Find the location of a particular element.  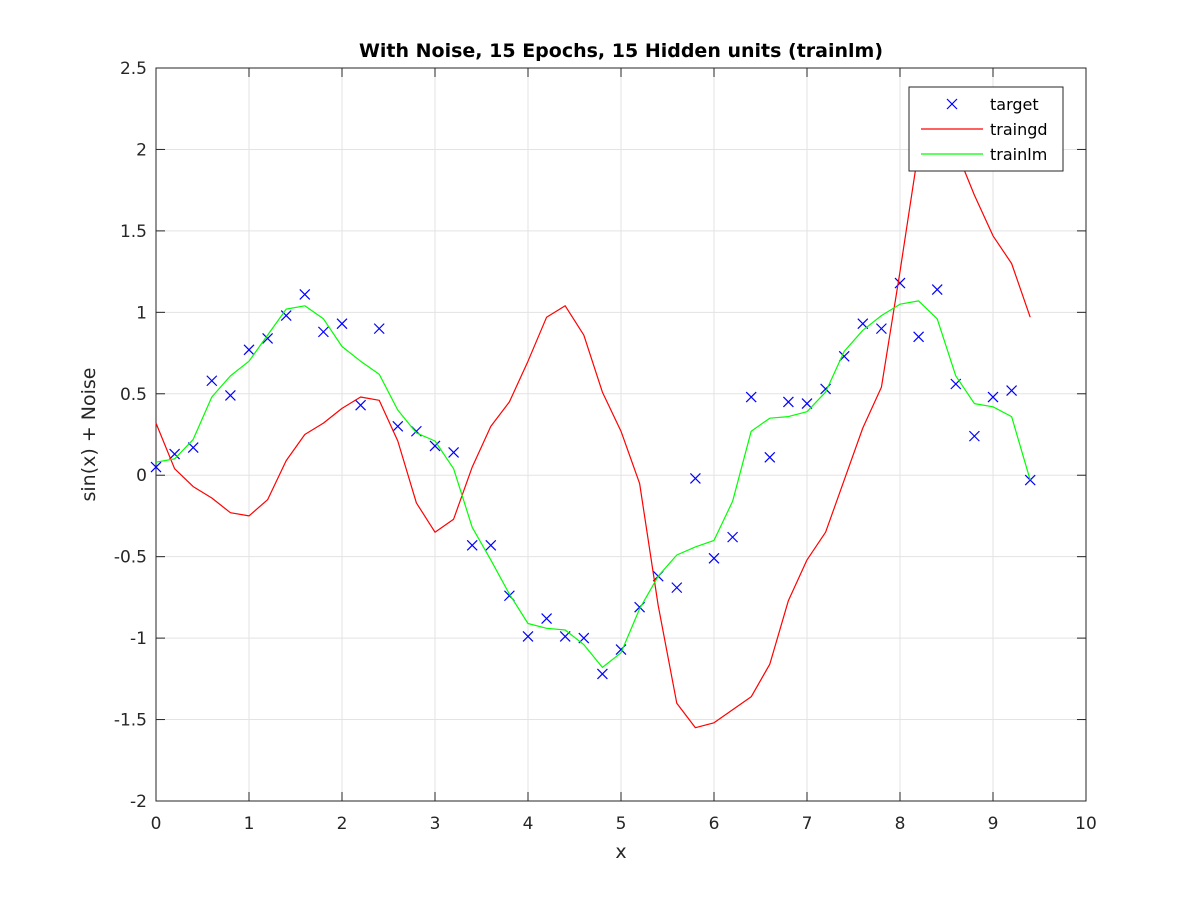

legend-entry-traingd: traingd is located at coordinates (984, 129).